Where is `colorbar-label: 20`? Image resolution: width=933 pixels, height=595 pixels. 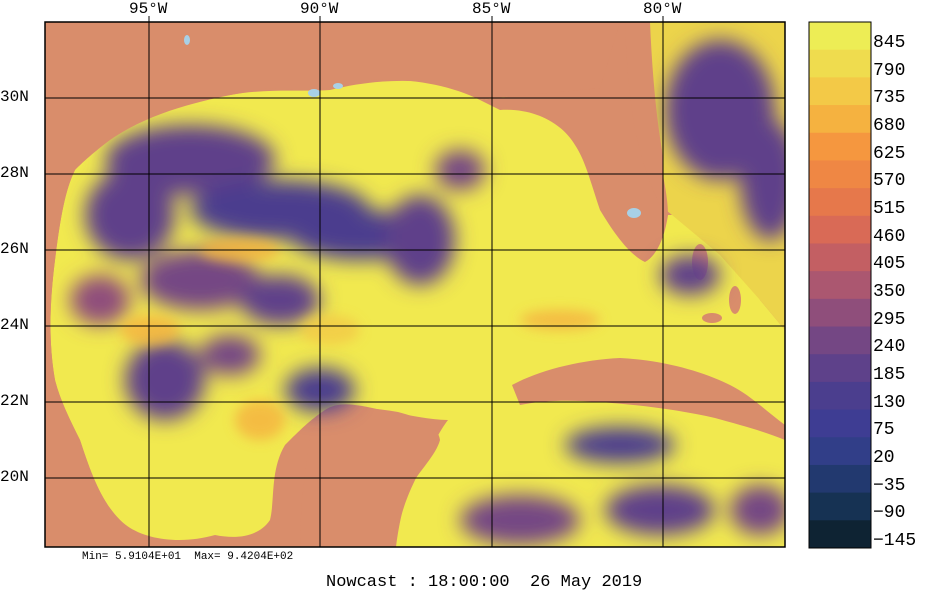 colorbar-label: 20 is located at coordinates (884, 458).